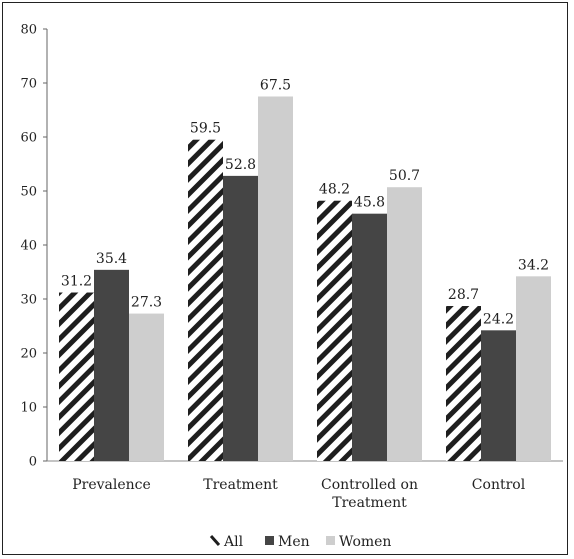 This screenshot has height=559, width=574. I want to click on value-label: 27.3, so click(146, 303).